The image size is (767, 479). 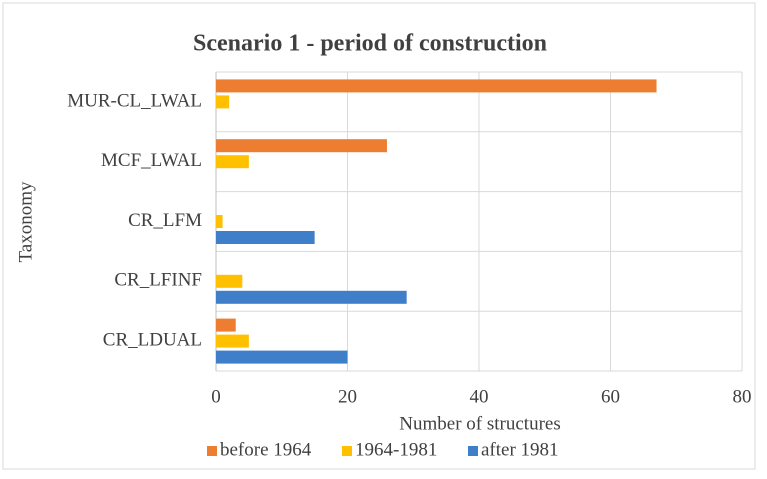 What do you see at coordinates (216, 396) in the screenshot?
I see `x-tick-label: 0` at bounding box center [216, 396].